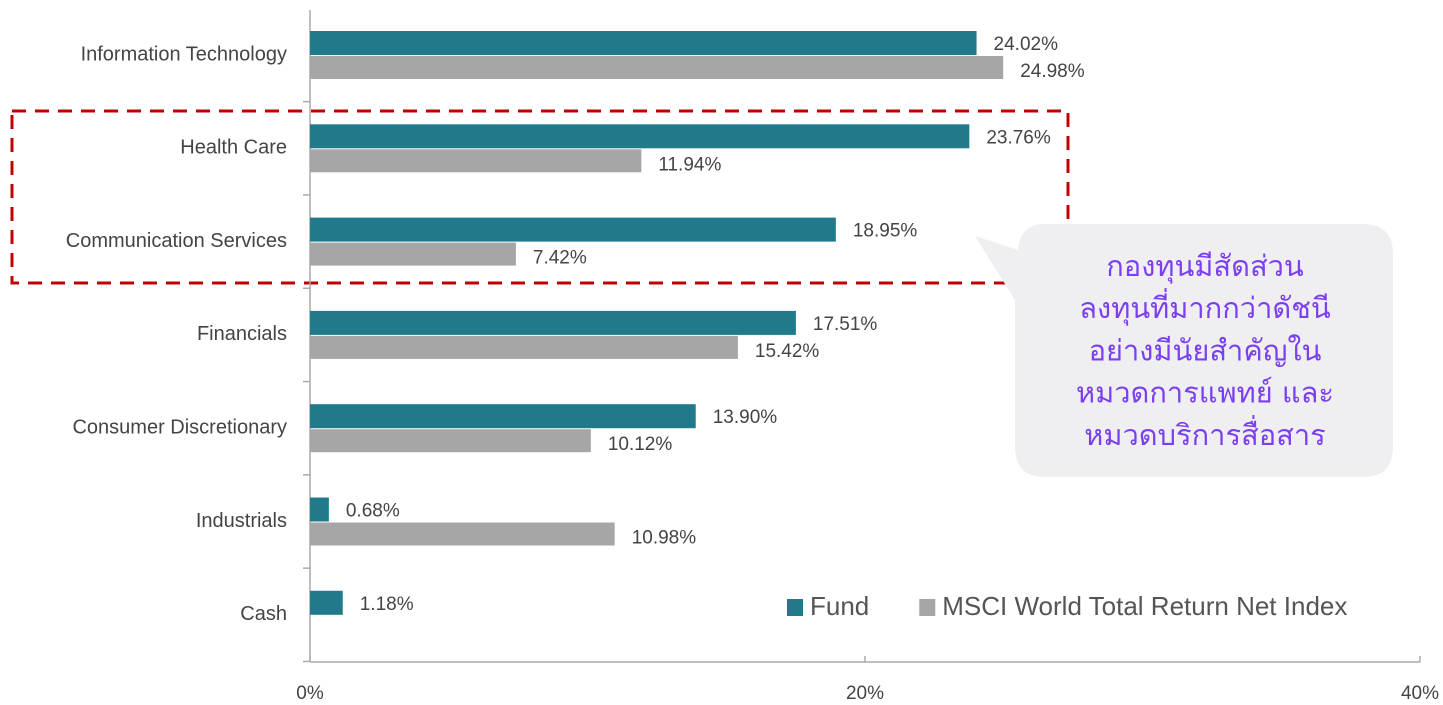  Describe the element at coordinates (689, 164) in the screenshot. I see `value-label: 11.94%` at that location.